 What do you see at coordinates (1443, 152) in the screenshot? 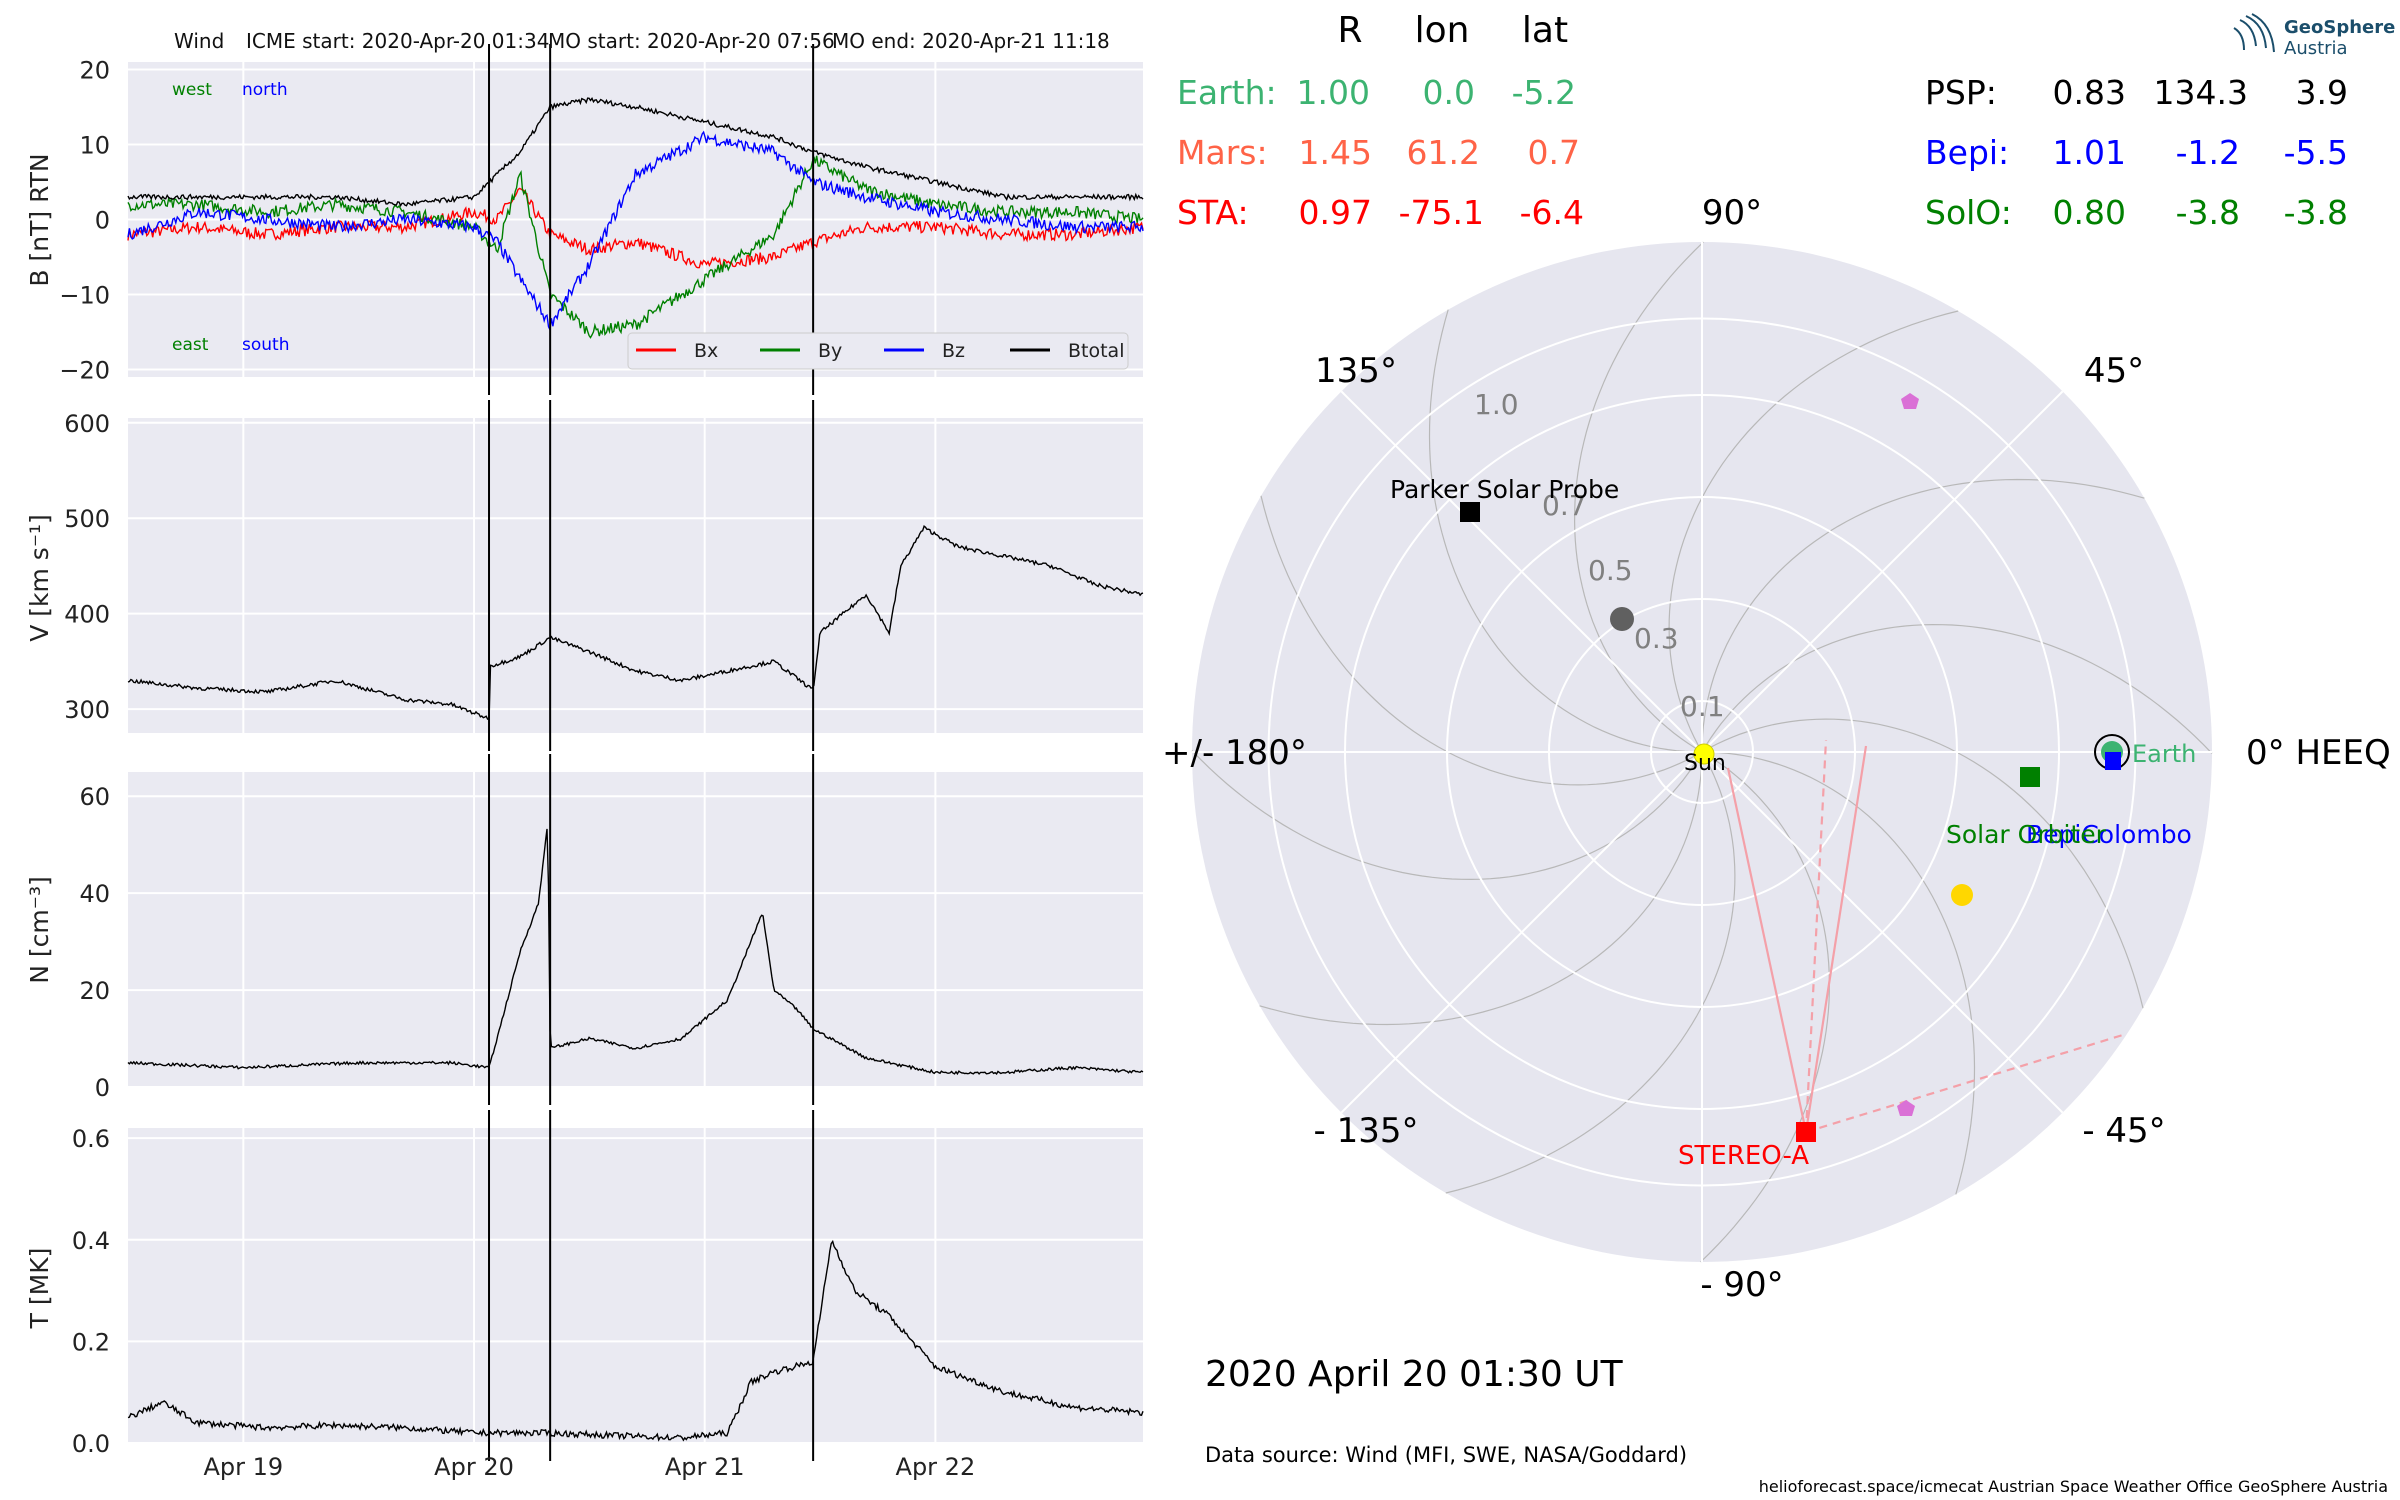
I see `row-lon: 61.2` at bounding box center [1443, 152].